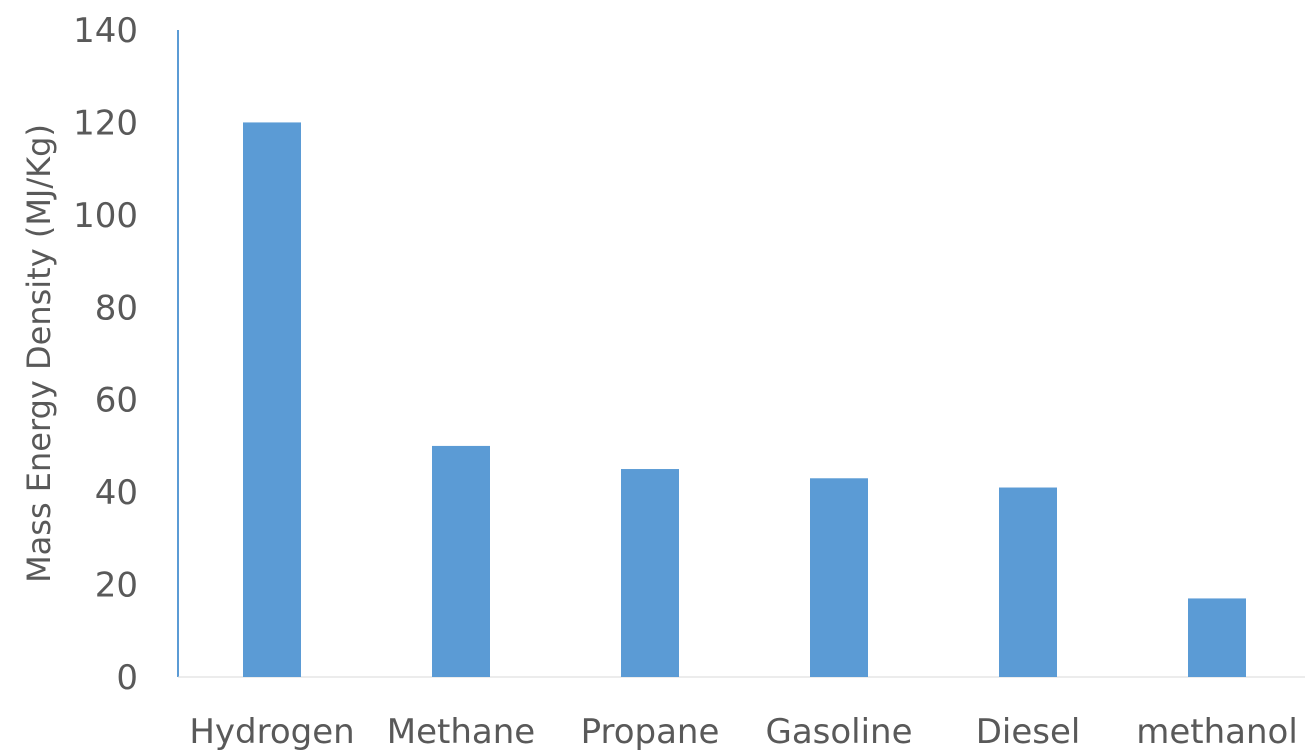 Image resolution: width=1313 pixels, height=753 pixels. Describe the element at coordinates (461, 732) in the screenshot. I see `x-tick-label: Methane` at that location.